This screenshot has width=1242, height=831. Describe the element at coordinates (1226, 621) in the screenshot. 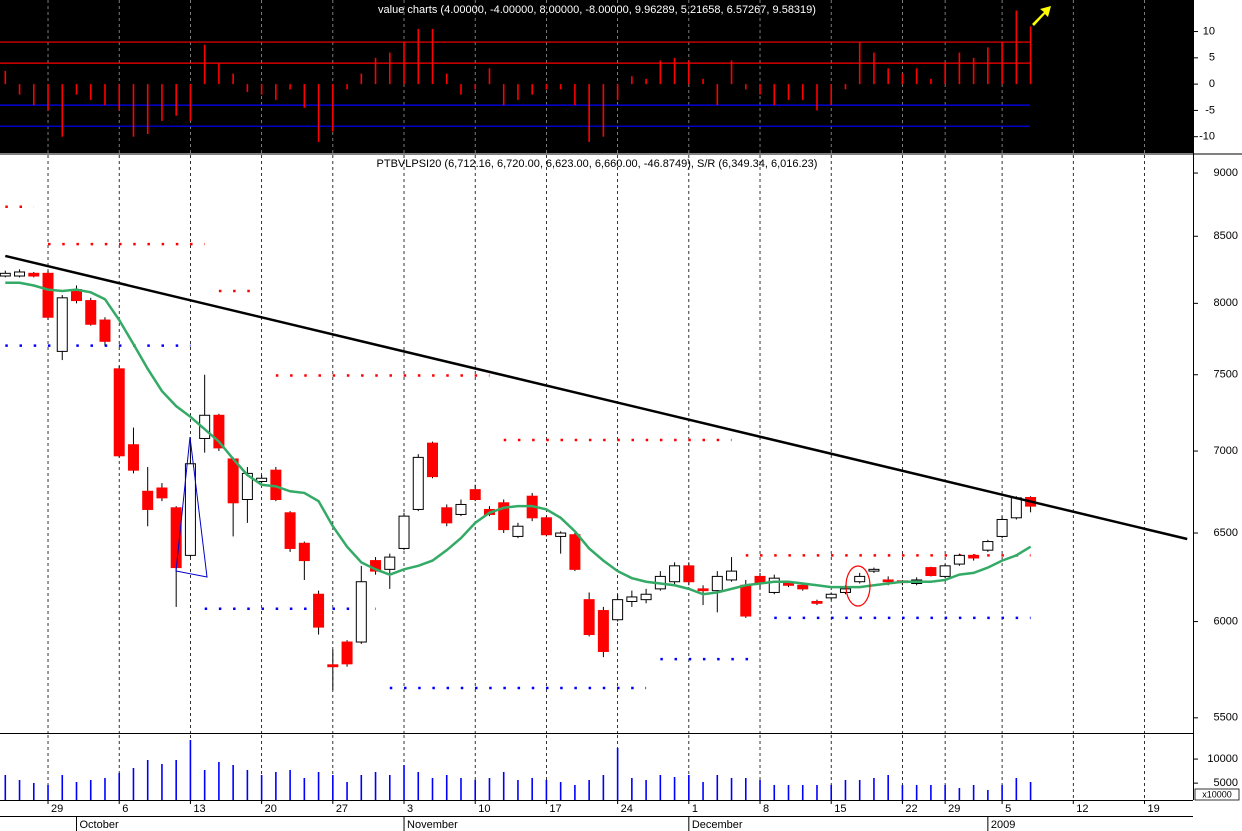

I see `y-tick-label: 6000` at that location.